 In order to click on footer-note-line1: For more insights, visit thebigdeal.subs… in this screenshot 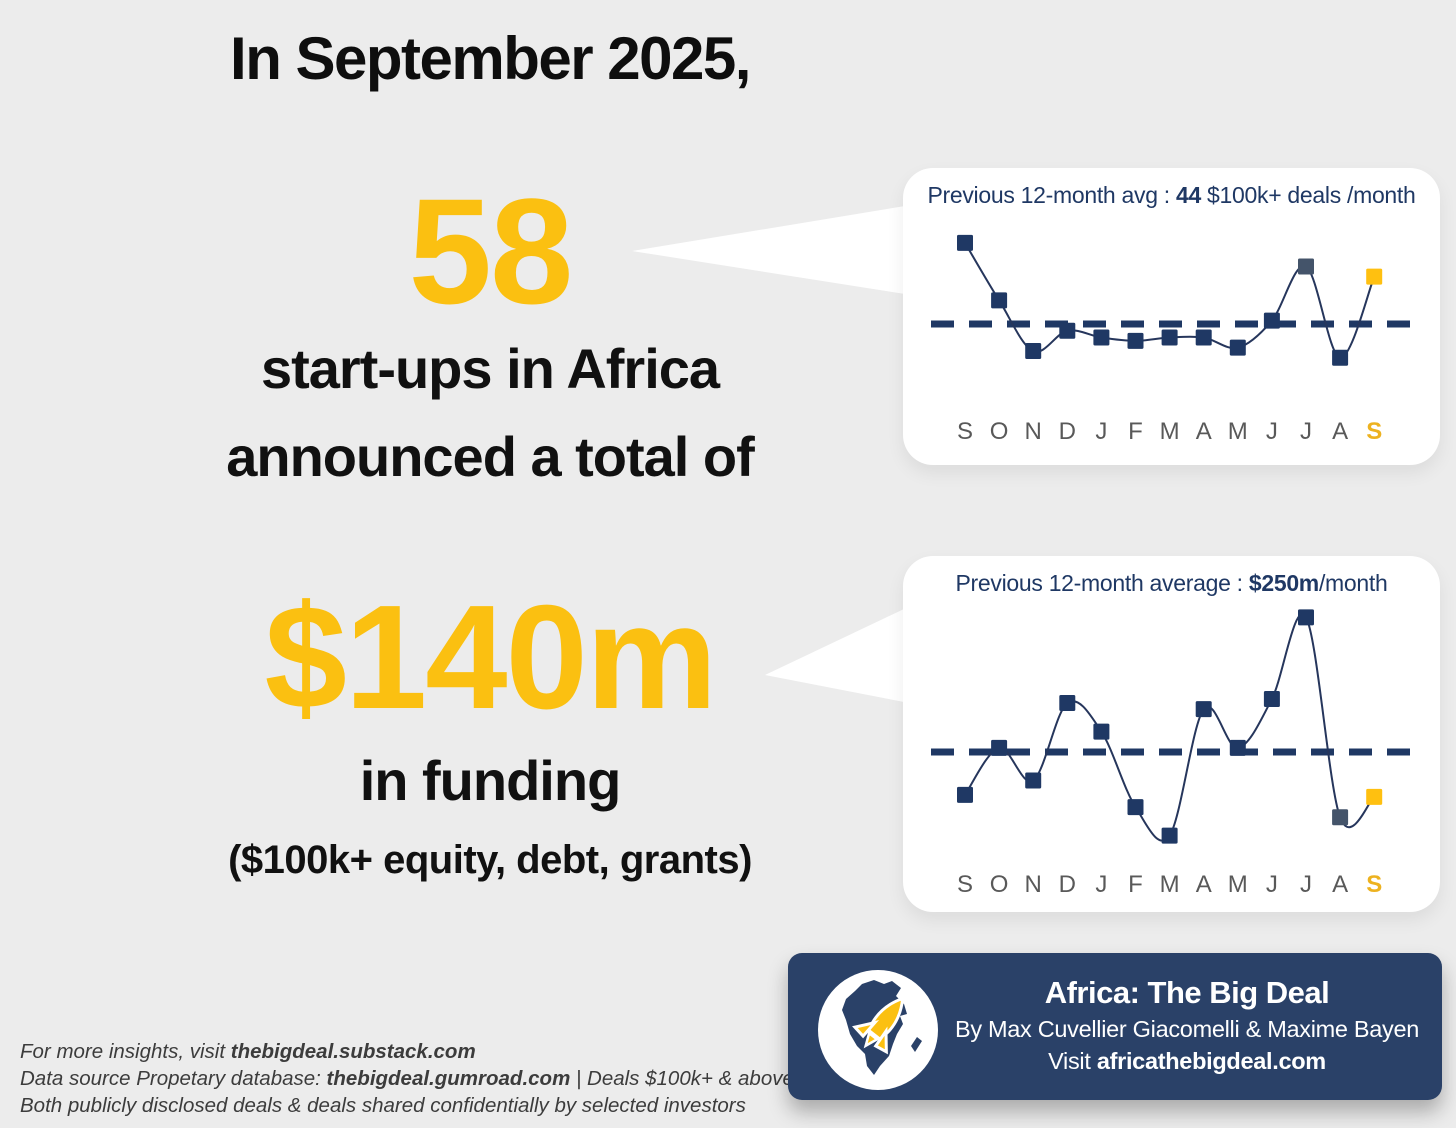, I will do `click(407, 1051)`.